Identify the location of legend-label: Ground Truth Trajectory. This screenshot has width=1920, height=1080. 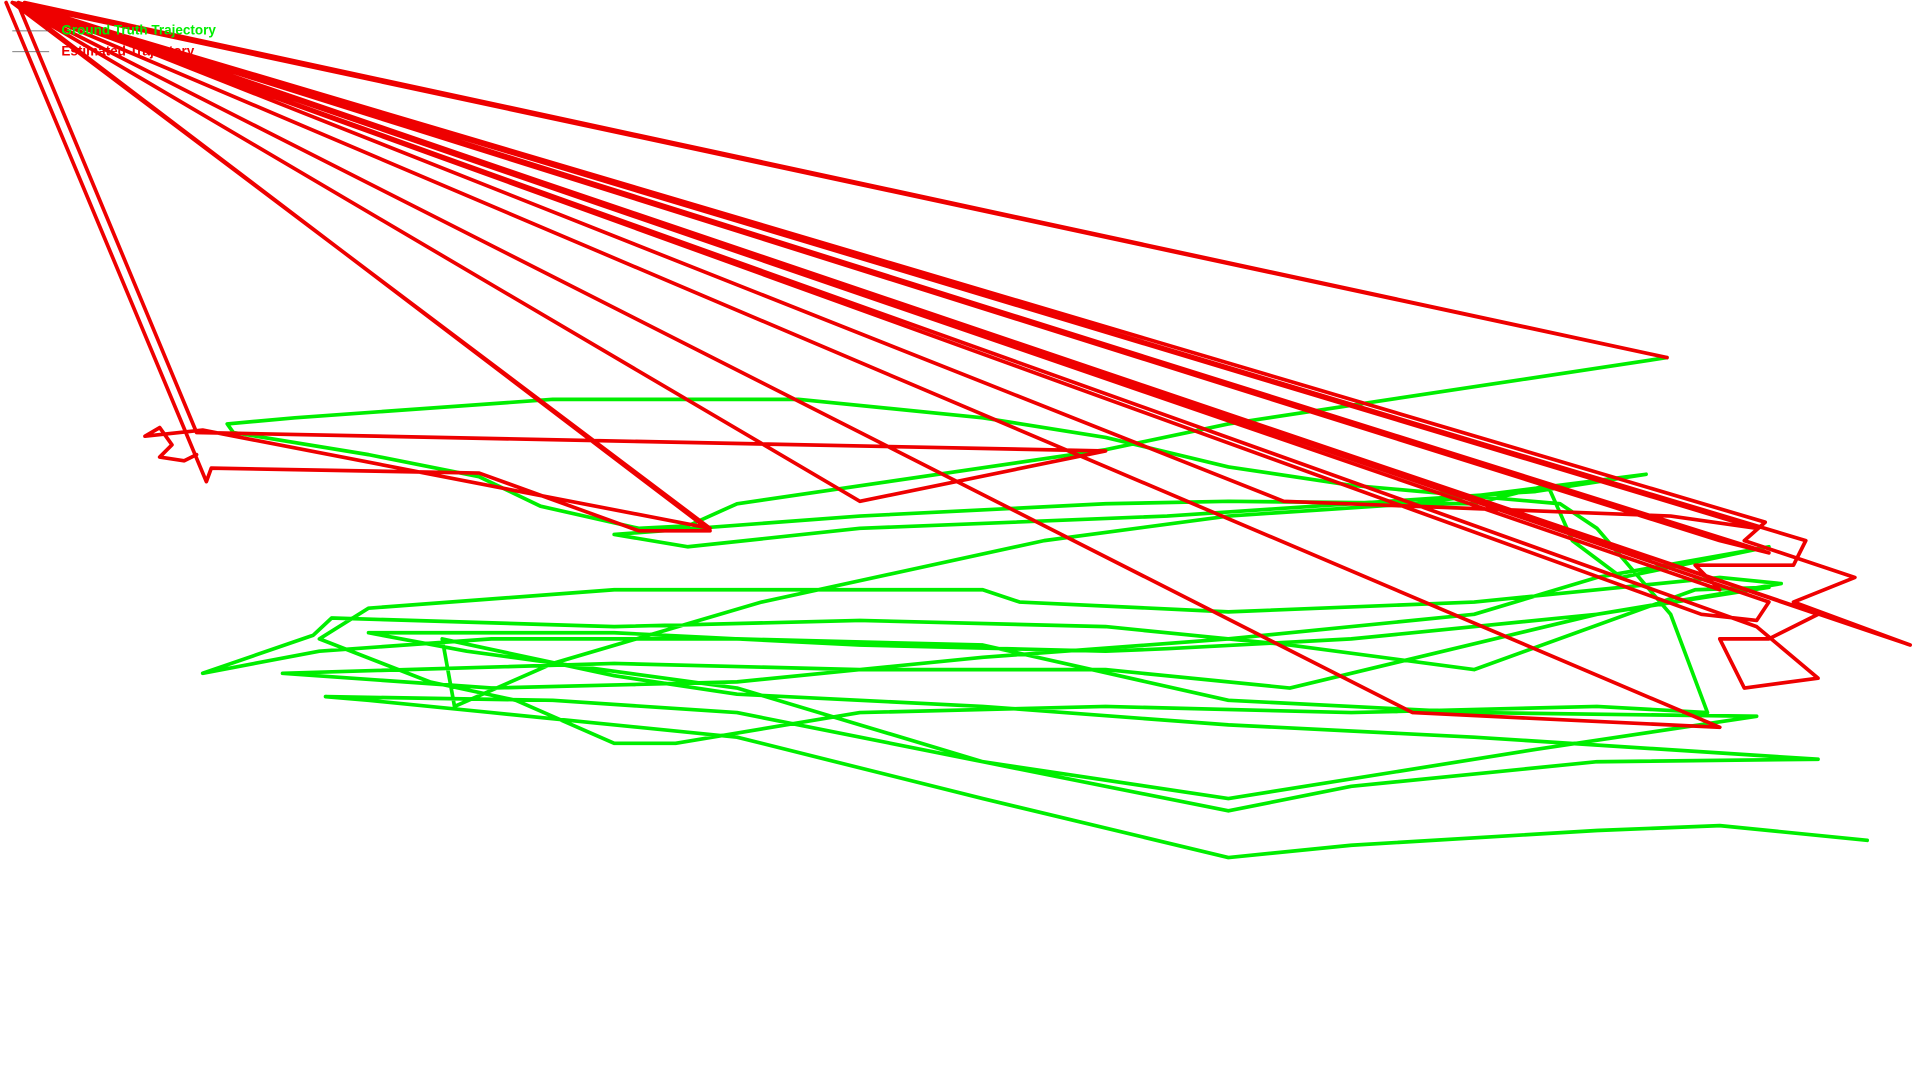
(138, 29).